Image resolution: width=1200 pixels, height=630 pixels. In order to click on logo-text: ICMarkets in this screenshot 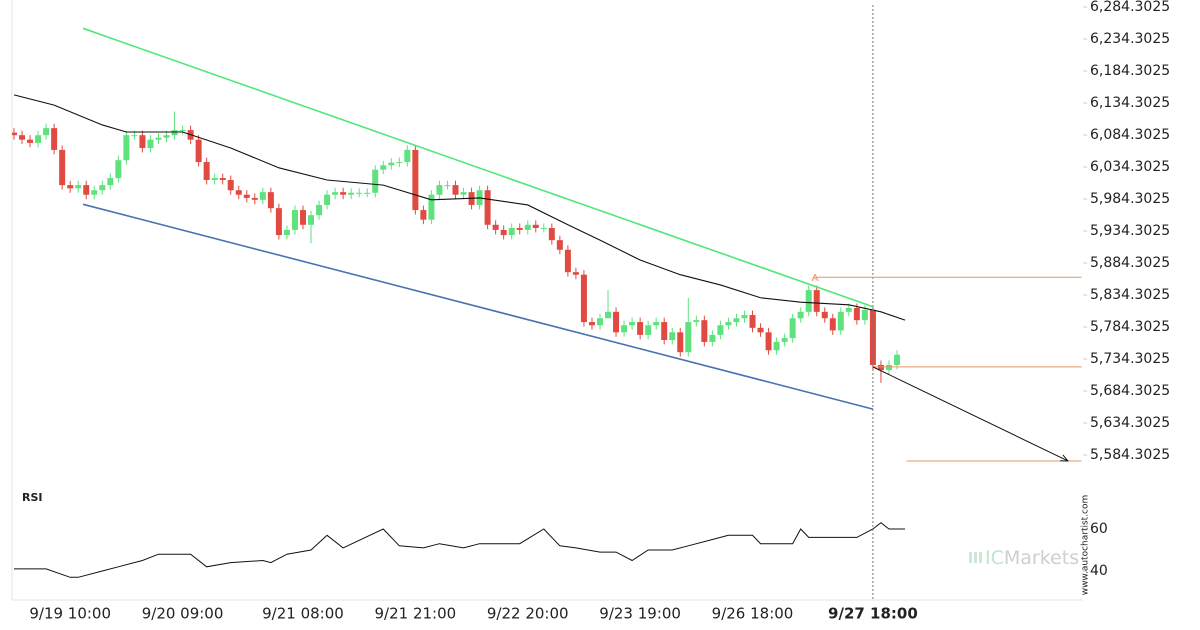, I will do `click(1032, 558)`.